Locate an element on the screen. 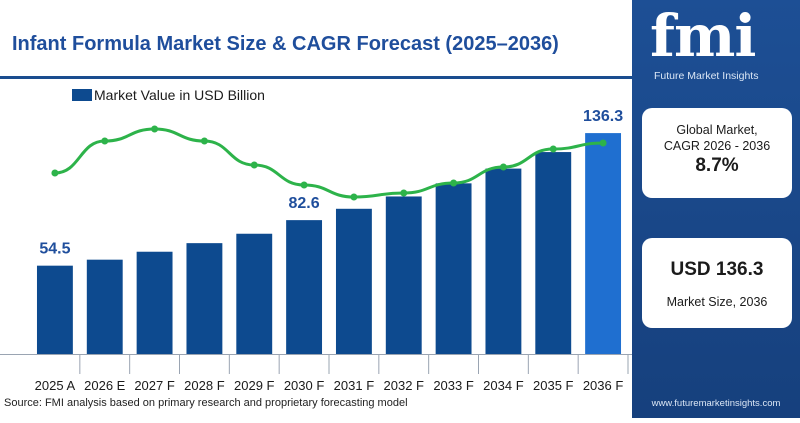 Image resolution: width=800 pixels, height=423 pixels. bar-2033-f is located at coordinates (453, 268).